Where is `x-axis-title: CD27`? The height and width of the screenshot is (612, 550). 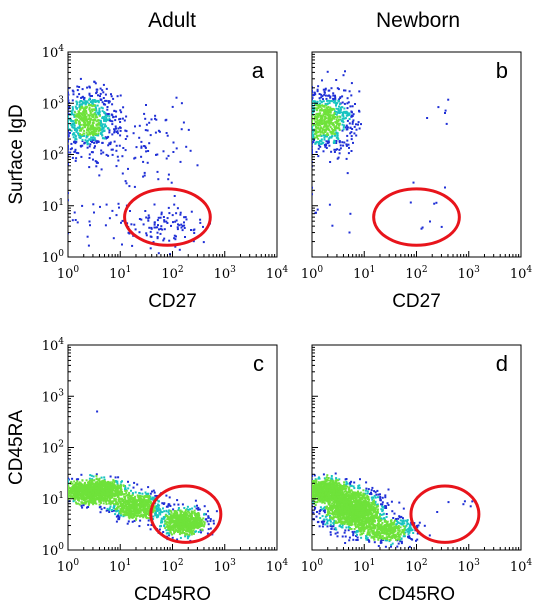 x-axis-title: CD27 is located at coordinates (172, 301).